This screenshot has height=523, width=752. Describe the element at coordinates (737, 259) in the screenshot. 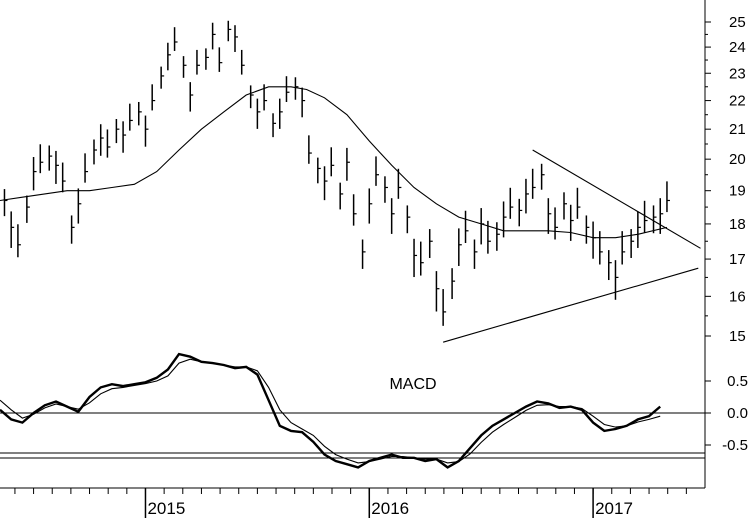

I see `price-tick-label: 17` at that location.